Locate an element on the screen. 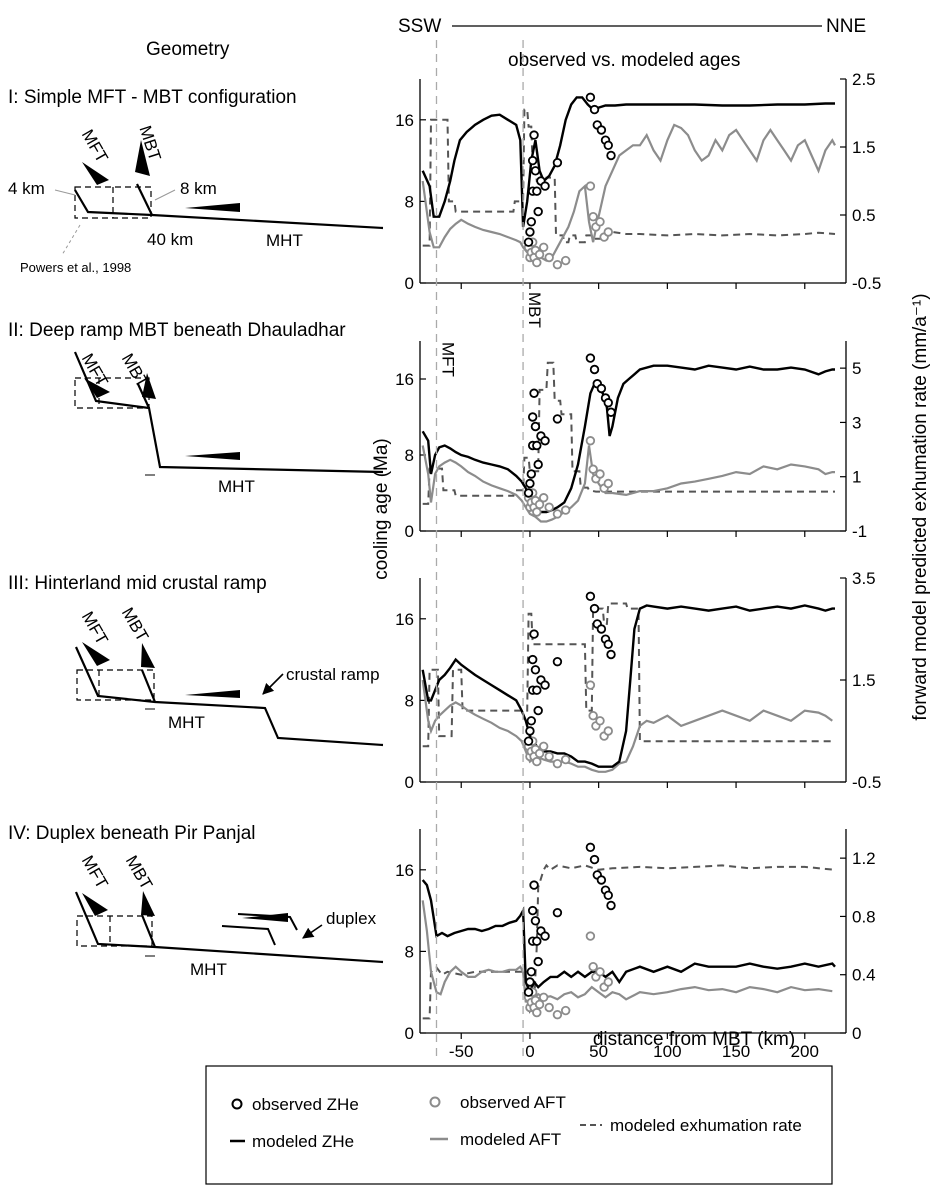  legend-mod-aft: modeled AFT is located at coordinates (510, 1139).